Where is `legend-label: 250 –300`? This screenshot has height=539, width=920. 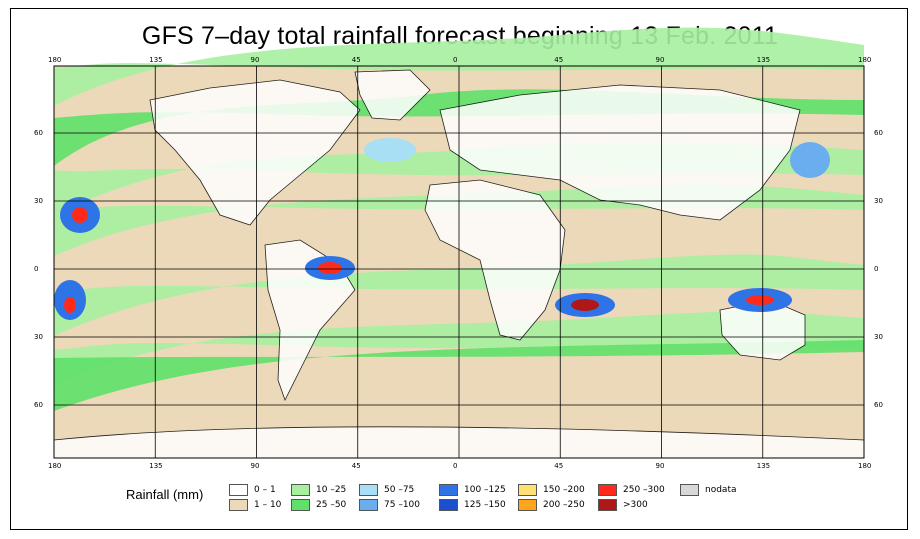 legend-label: 250 –300 is located at coordinates (644, 490).